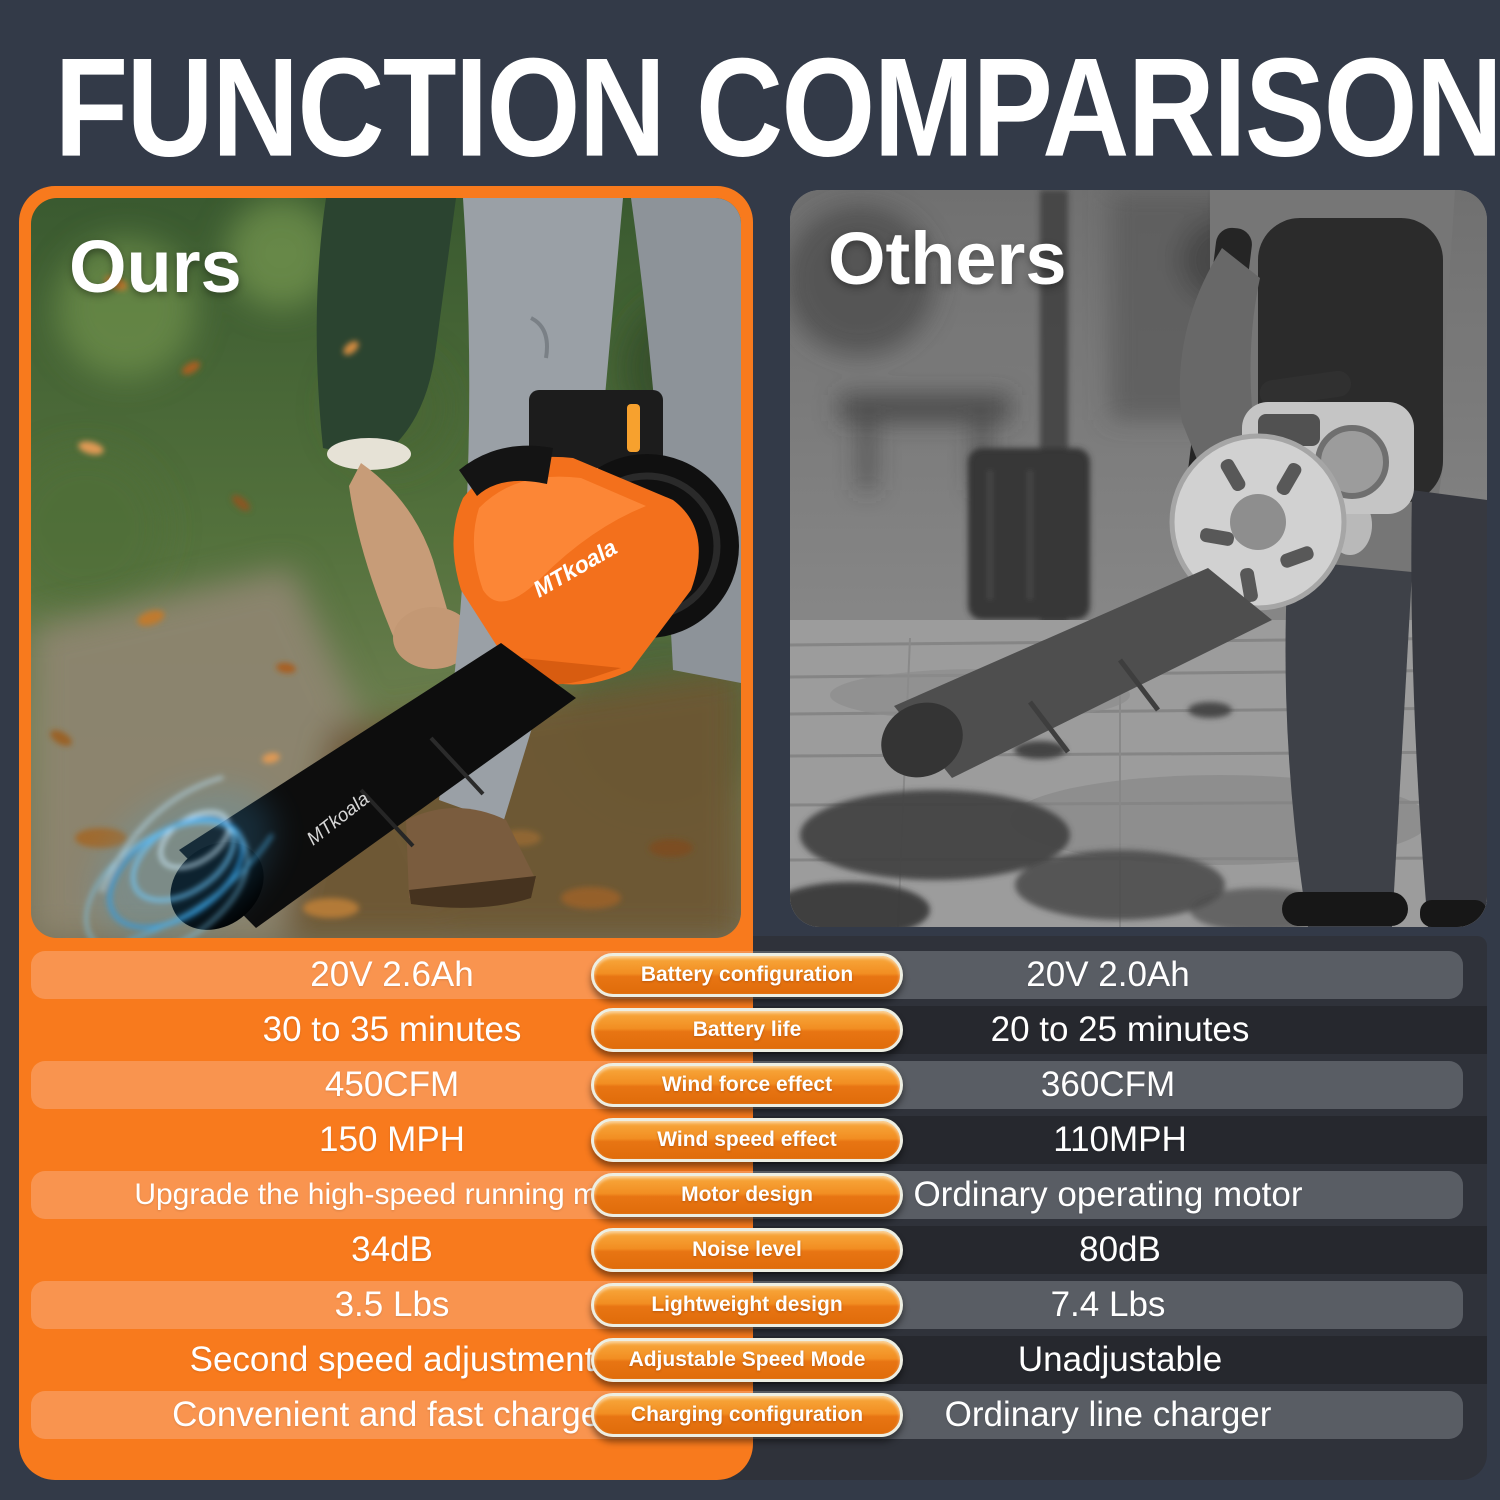  I want to click on air-swirl-graphic, so click(179, 856).